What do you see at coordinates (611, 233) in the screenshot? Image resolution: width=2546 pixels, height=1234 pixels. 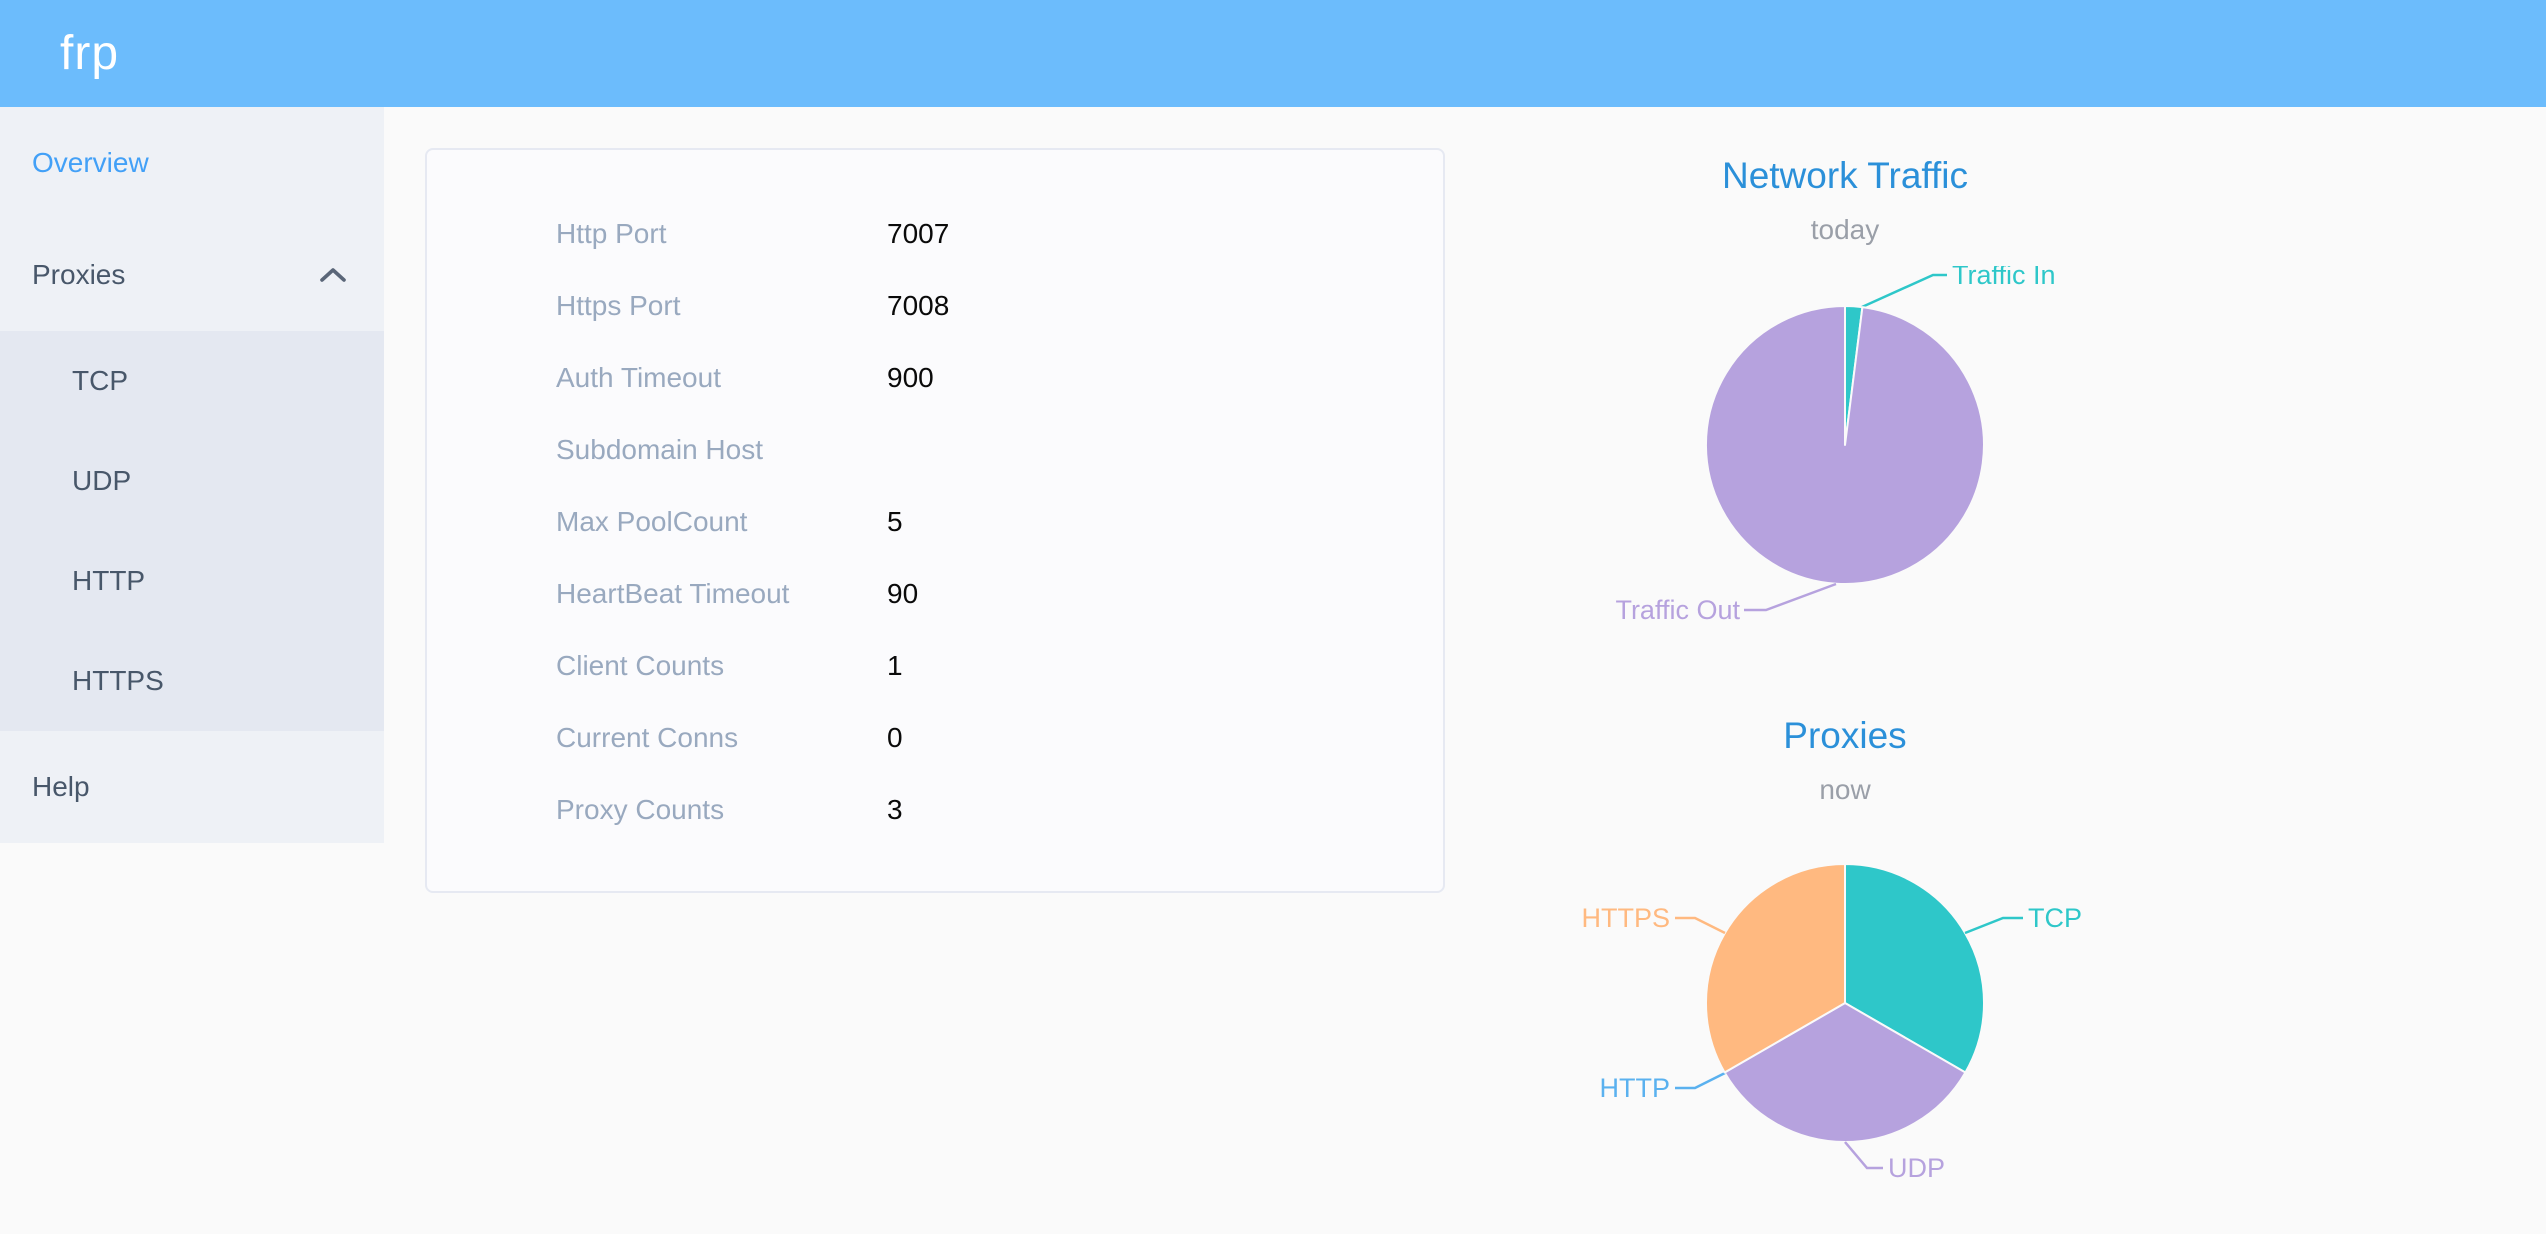 I see `config-label: Http Port` at bounding box center [611, 233].